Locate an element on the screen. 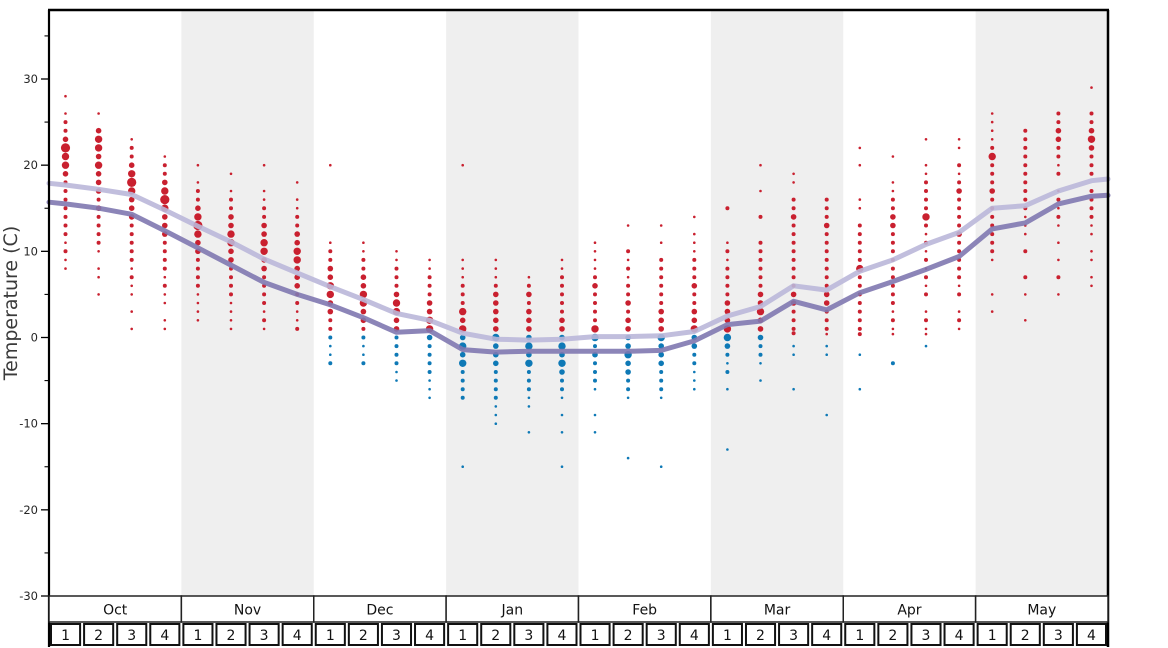 Image resolution: width=1168 pixels, height=648 pixels. month-cell-feb is located at coordinates (644, 609).